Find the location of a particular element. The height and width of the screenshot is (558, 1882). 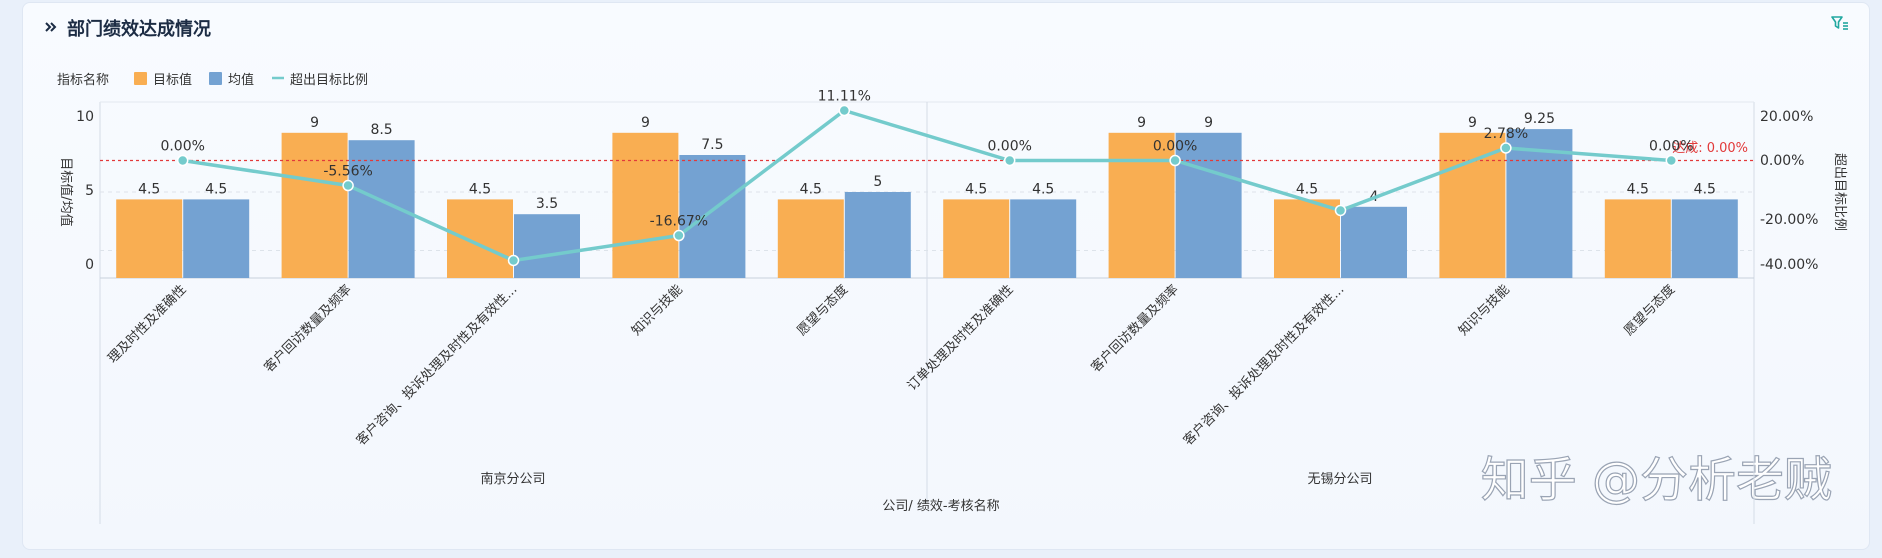

group-label-wuxi: 无锡分公司 is located at coordinates (1339, 479).